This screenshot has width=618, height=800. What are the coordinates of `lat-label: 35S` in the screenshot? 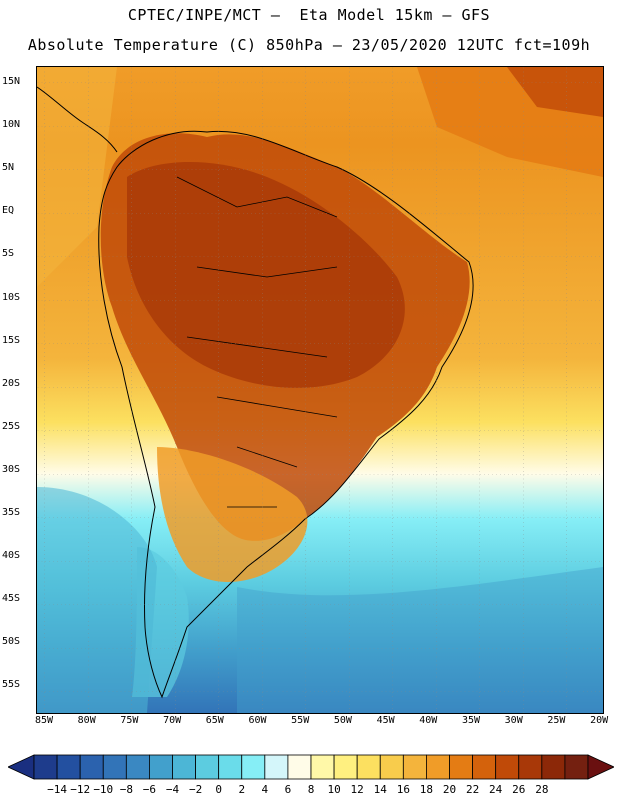 It's located at (11, 512).